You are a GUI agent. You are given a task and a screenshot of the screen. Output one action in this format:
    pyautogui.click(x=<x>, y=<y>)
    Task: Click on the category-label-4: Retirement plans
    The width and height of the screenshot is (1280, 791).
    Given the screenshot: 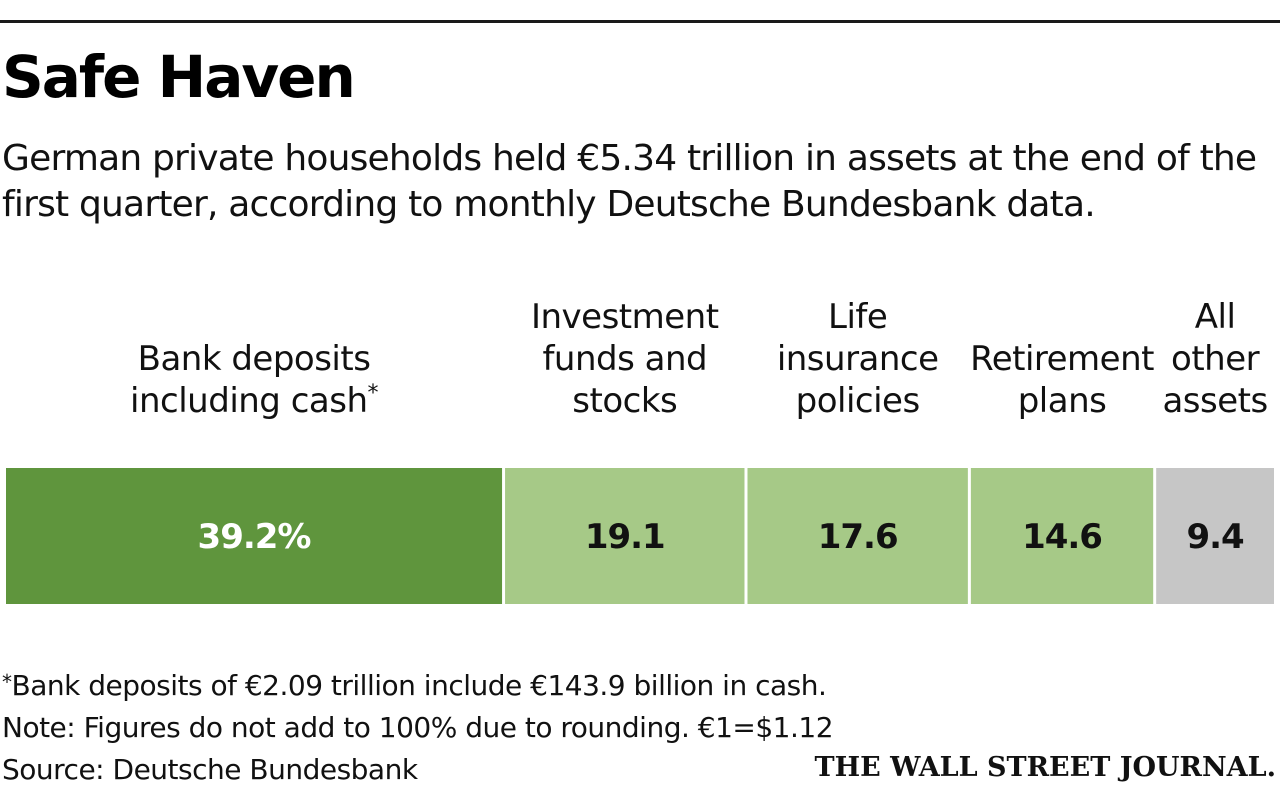 What is the action you would take?
    pyautogui.click(x=1062, y=380)
    